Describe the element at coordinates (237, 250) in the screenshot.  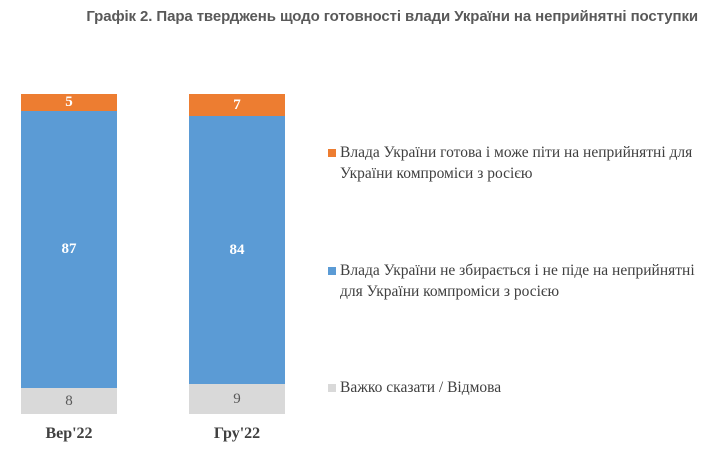
I see `segment-not-ready: 84` at that location.